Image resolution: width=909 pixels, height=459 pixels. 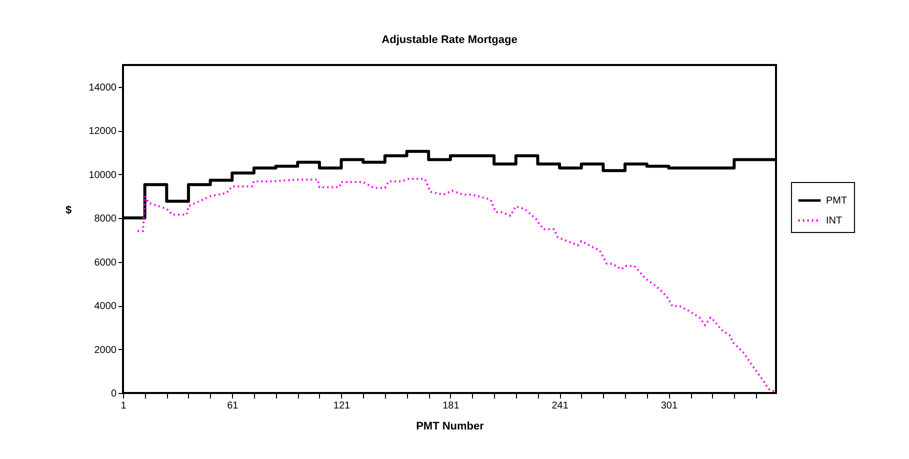 What do you see at coordinates (342, 406) in the screenshot?
I see `x-tick-label: 121` at bounding box center [342, 406].